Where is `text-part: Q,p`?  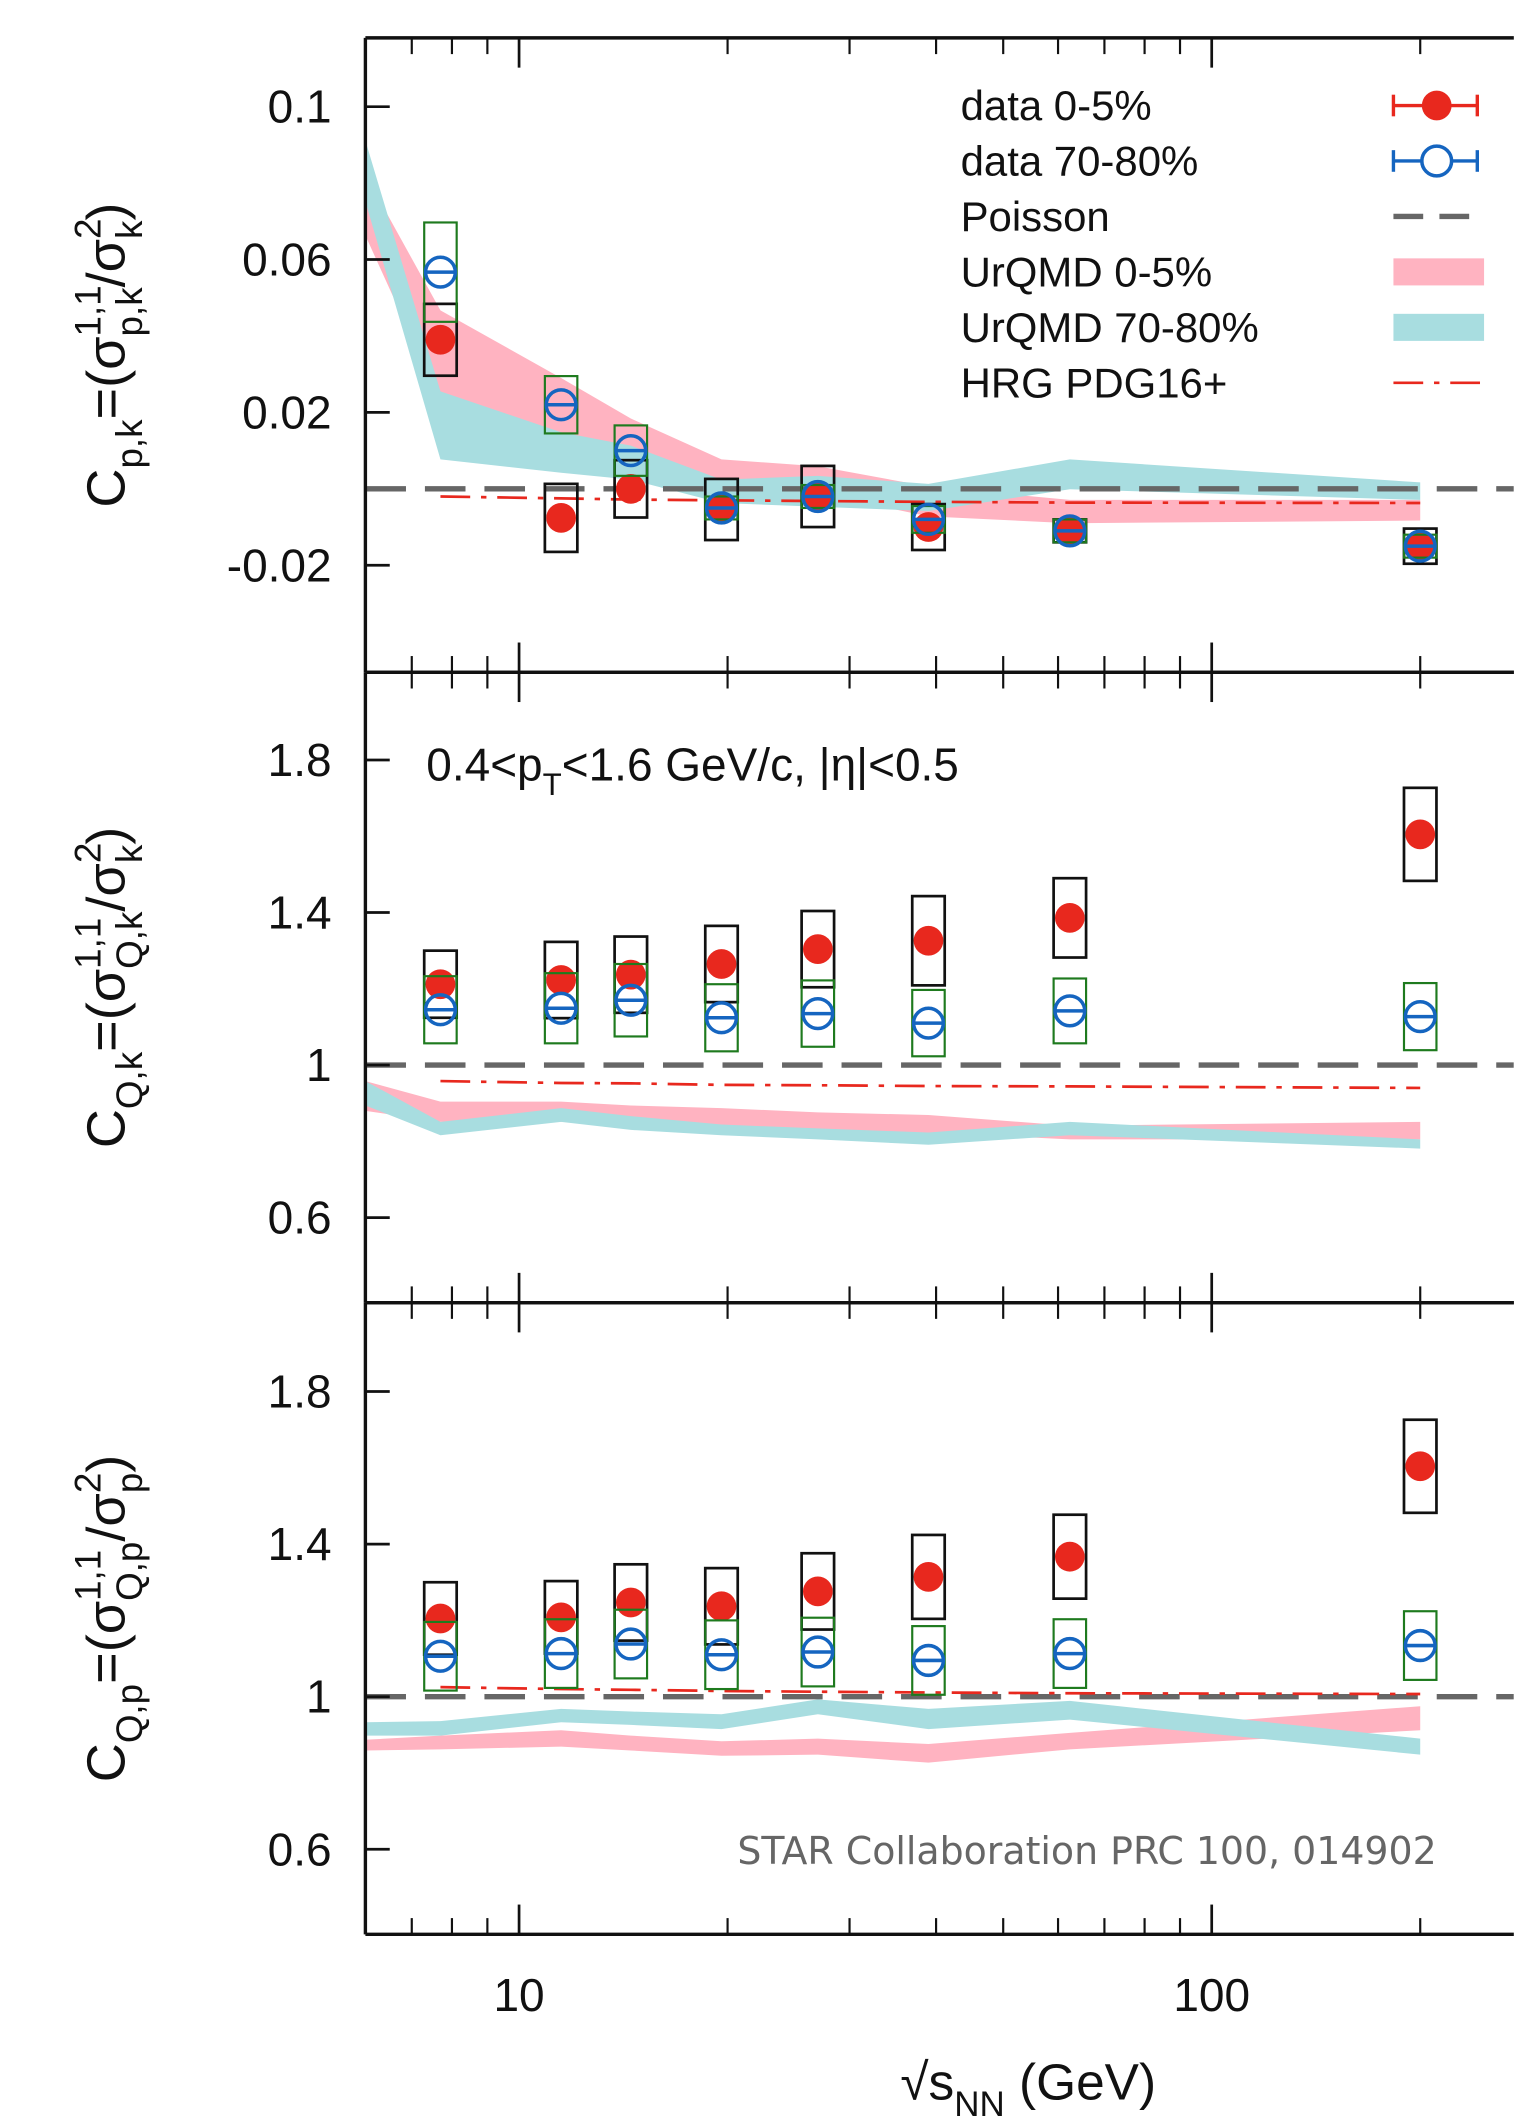 text-part: Q,p is located at coordinates (129, 1713).